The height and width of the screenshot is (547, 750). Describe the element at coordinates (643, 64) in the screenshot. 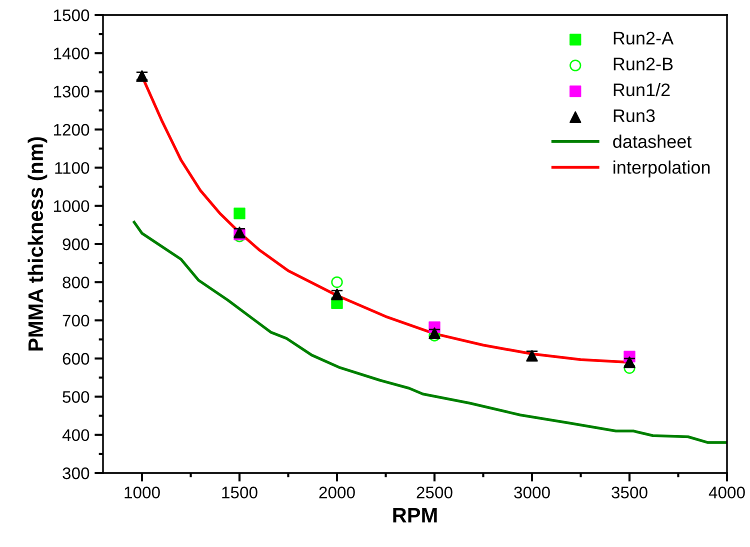

I see `legend-label: Run2-B` at that location.